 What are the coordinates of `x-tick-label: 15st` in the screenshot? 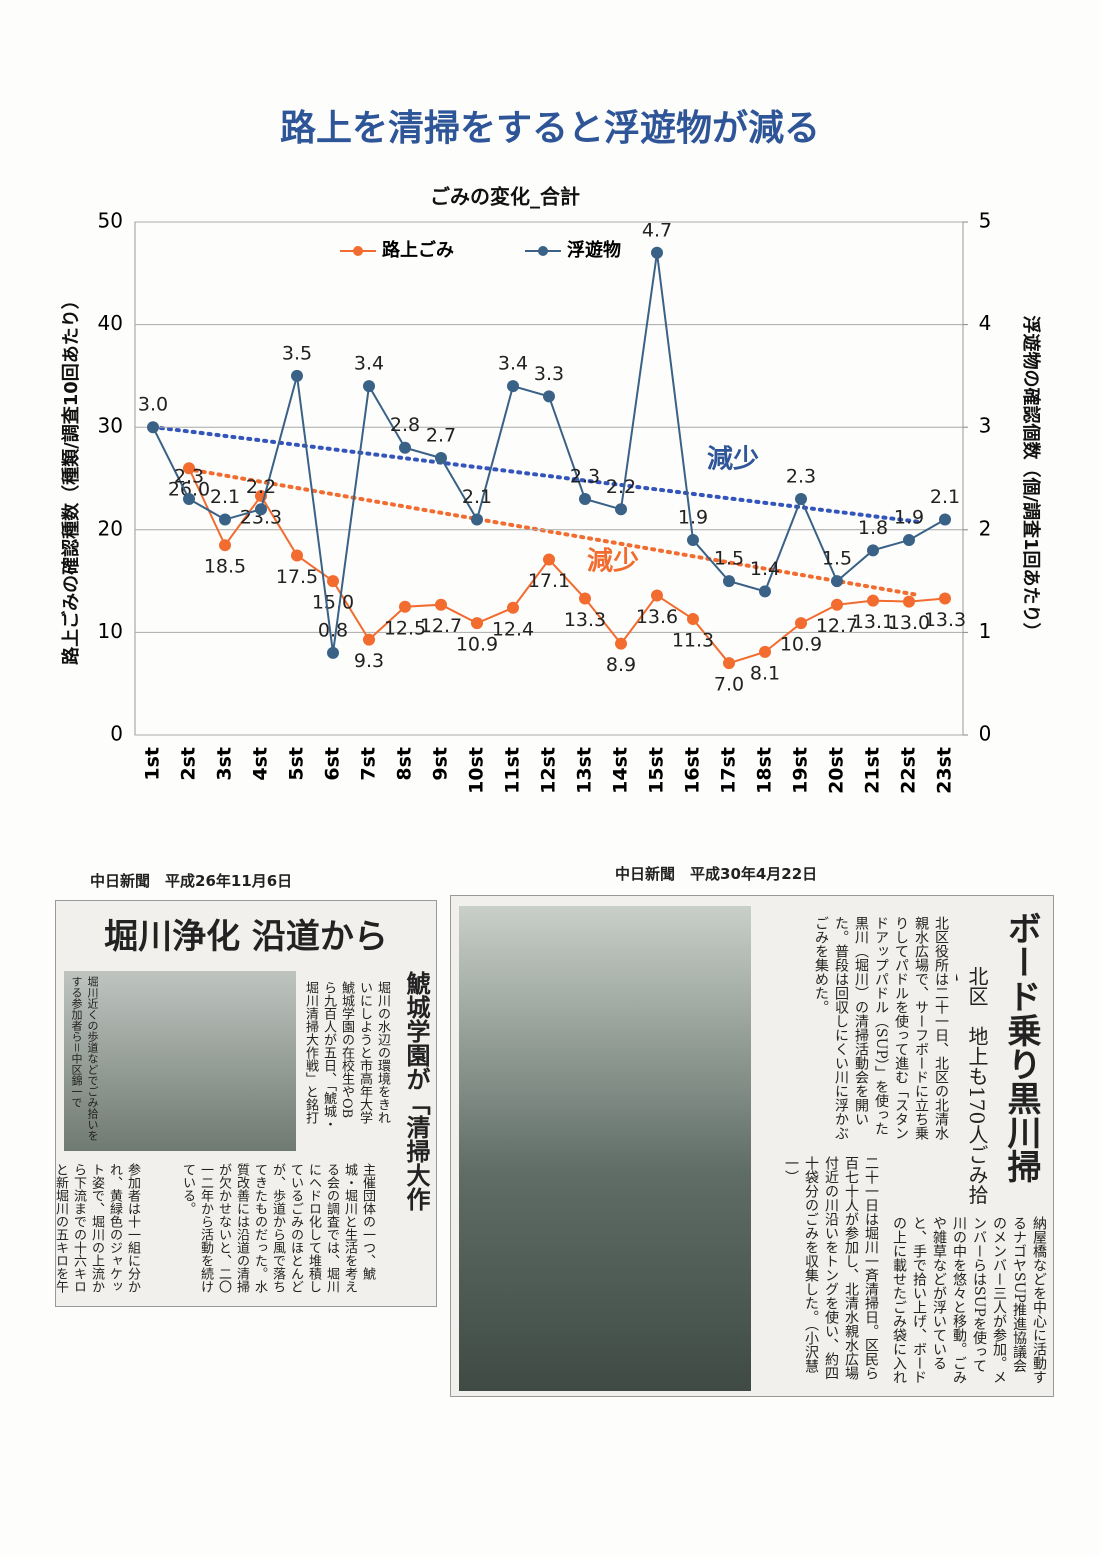 It's located at (657, 770).